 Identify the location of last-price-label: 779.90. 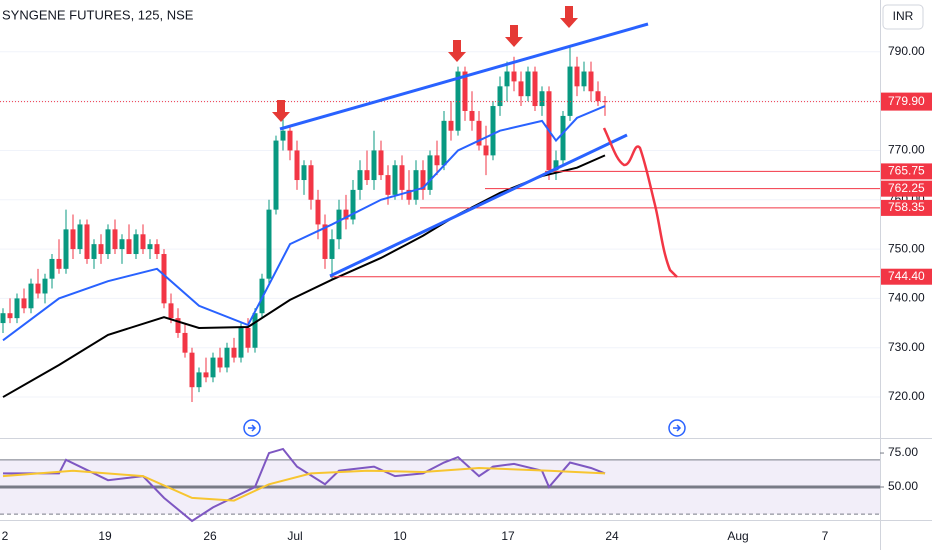
(906, 101).